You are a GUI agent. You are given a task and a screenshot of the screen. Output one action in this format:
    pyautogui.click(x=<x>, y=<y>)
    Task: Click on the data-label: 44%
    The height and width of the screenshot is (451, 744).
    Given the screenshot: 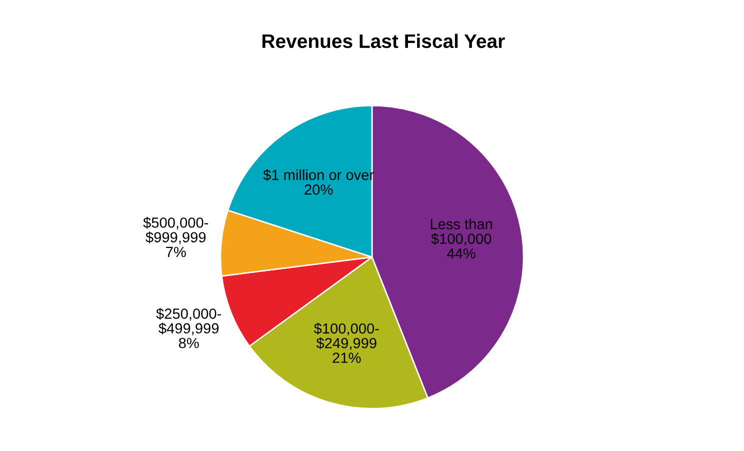 What is the action you would take?
    pyautogui.click(x=461, y=253)
    